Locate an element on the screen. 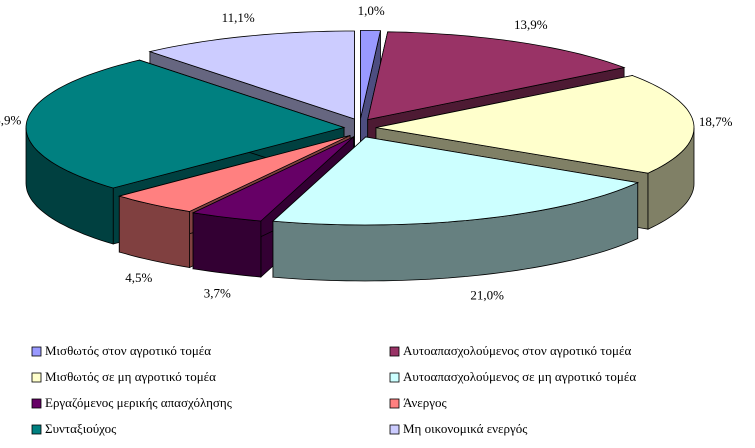 The width and height of the screenshot is (755, 448). legend-label: Εργαζόμενος μερικής απασχόλησης is located at coordinates (139, 402).